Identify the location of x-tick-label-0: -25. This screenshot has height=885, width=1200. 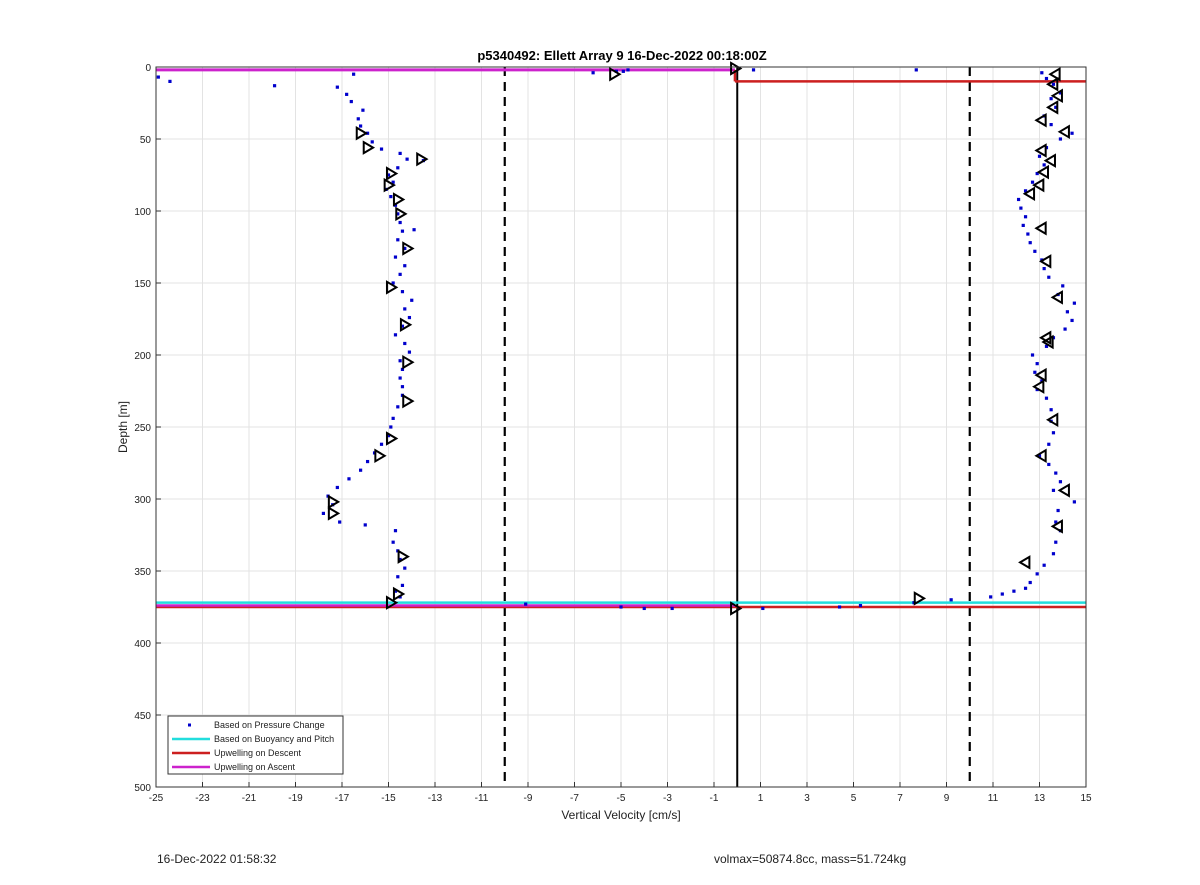
(156, 798).